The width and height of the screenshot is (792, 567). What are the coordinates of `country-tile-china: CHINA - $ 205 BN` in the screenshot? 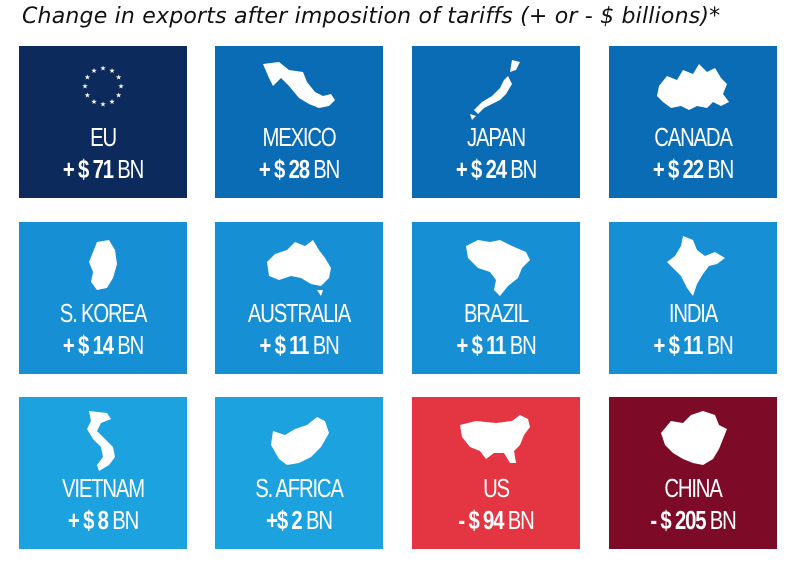 It's located at (693, 473).